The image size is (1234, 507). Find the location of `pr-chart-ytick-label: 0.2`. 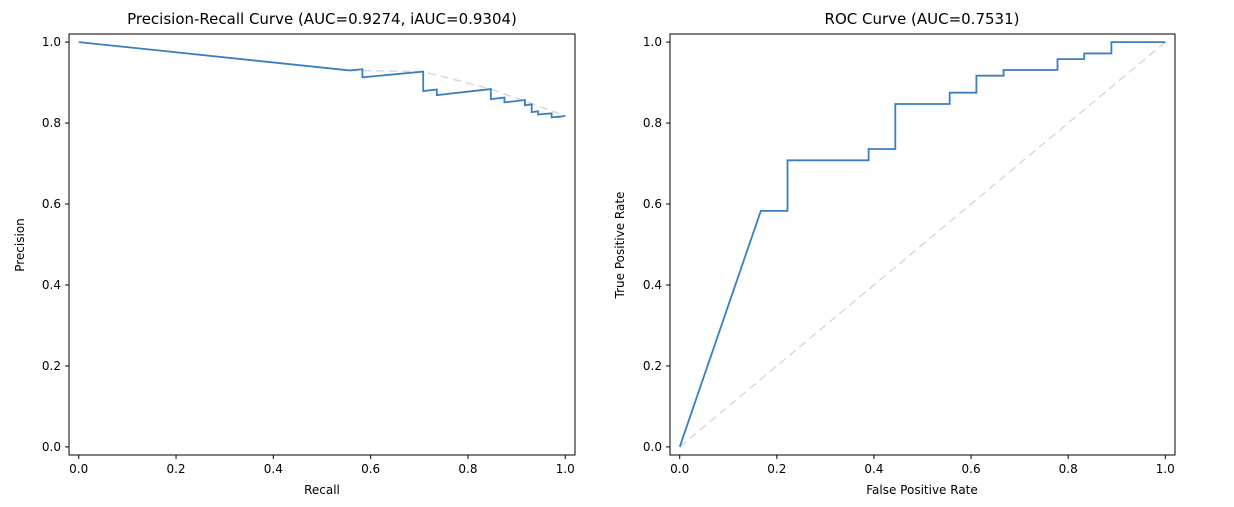

pr-chart-ytick-label: 0.2 is located at coordinates (51, 366).